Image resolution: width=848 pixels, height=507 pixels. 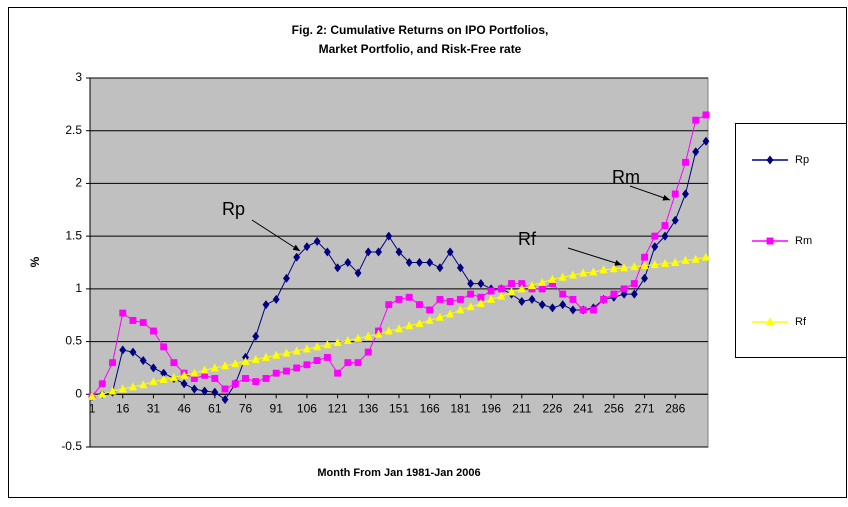 I want to click on x-tick-label: 16, so click(x=123, y=408).